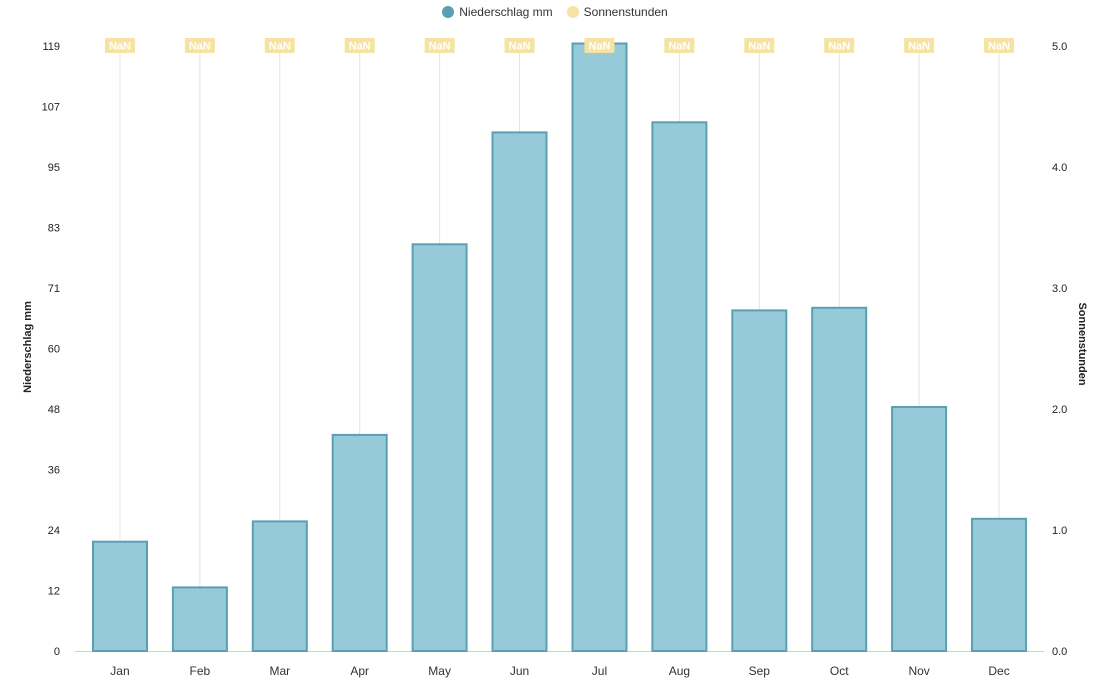 This screenshot has width=1110, height=694. What do you see at coordinates (54, 350) in the screenshot?
I see `y-left-tick-label: 60` at bounding box center [54, 350].